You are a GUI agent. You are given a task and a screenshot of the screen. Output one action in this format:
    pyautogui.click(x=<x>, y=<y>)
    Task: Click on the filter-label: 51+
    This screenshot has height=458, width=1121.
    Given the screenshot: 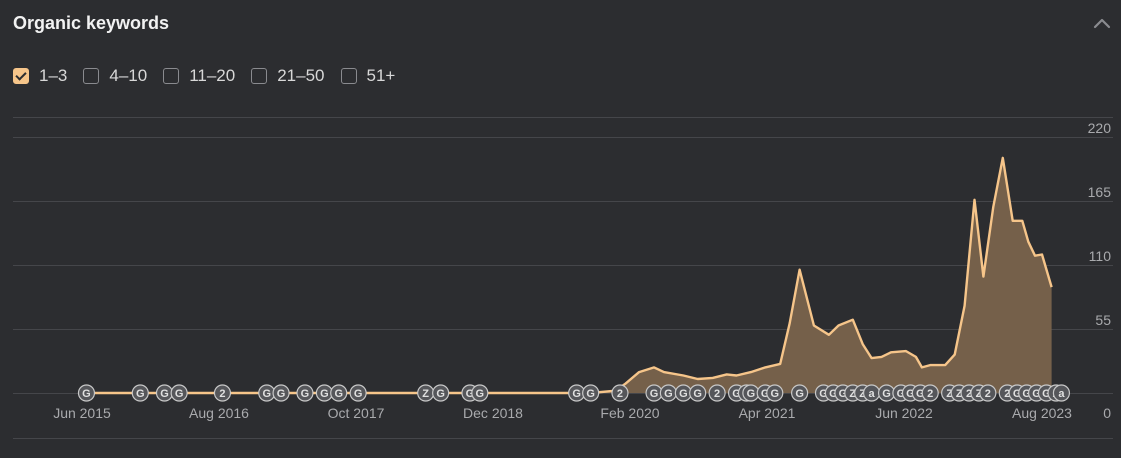 What is the action you would take?
    pyautogui.click(x=381, y=75)
    